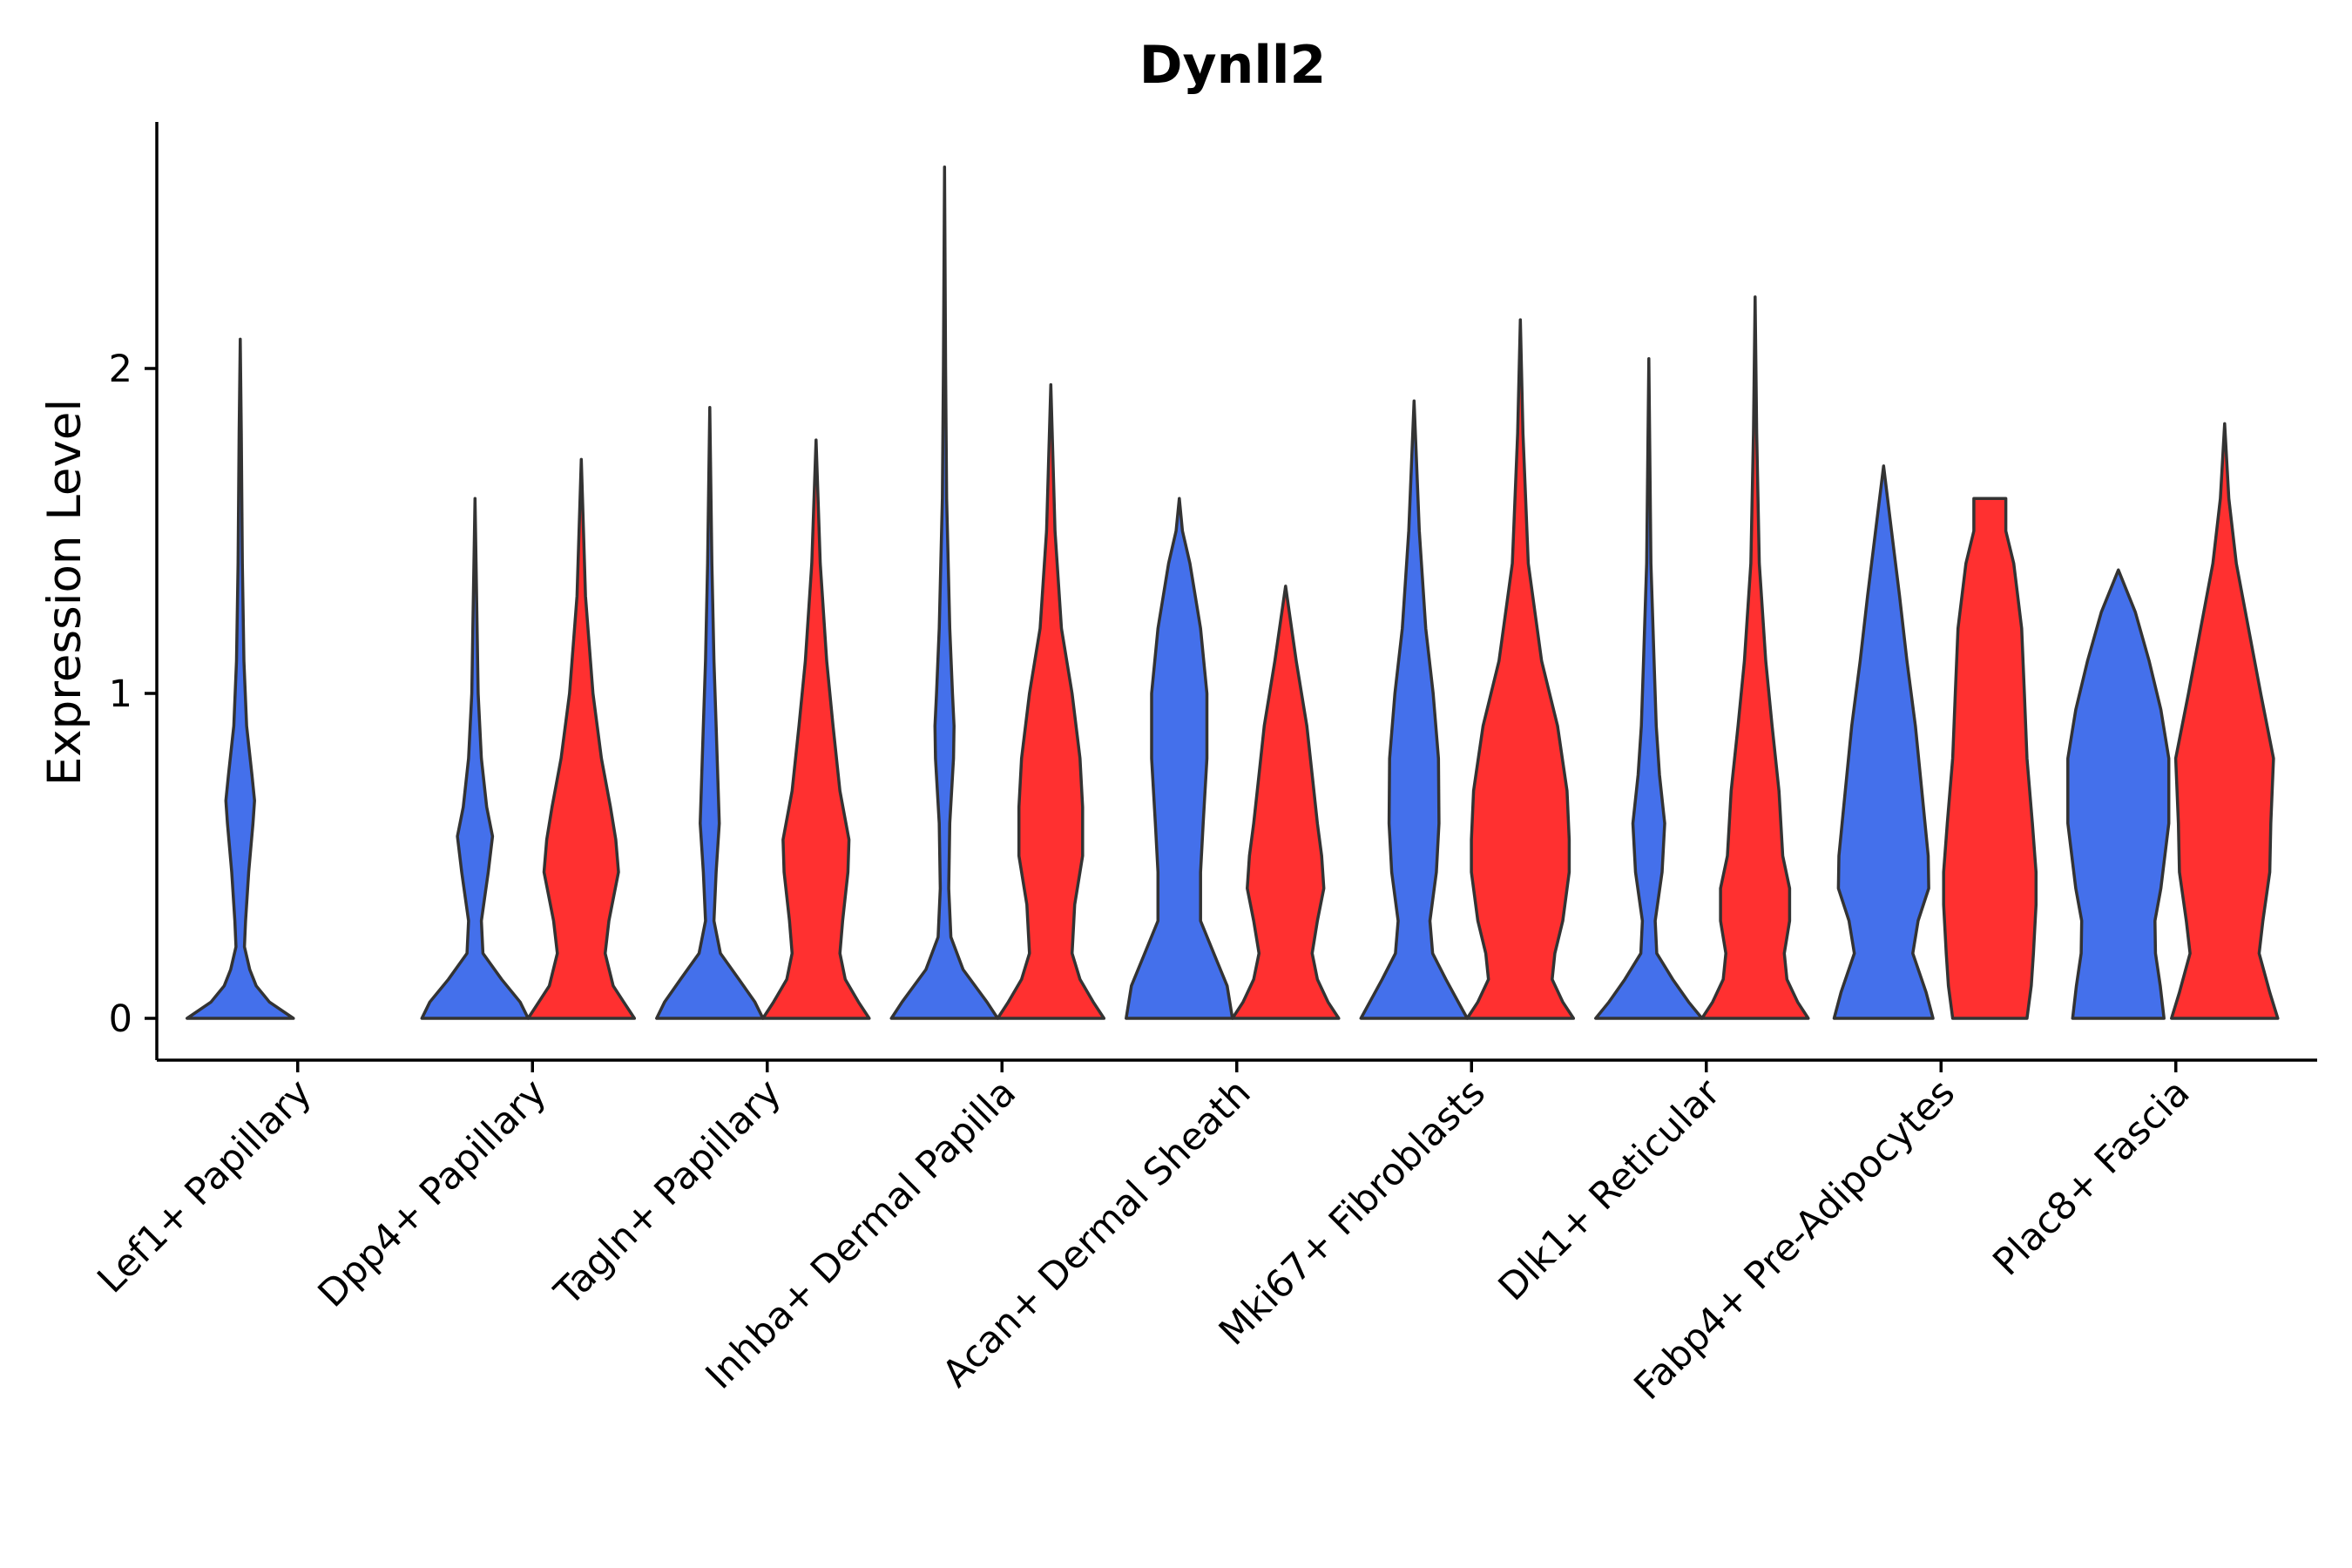  I want to click on y-axis-label: Expression Level, so click(64, 592).